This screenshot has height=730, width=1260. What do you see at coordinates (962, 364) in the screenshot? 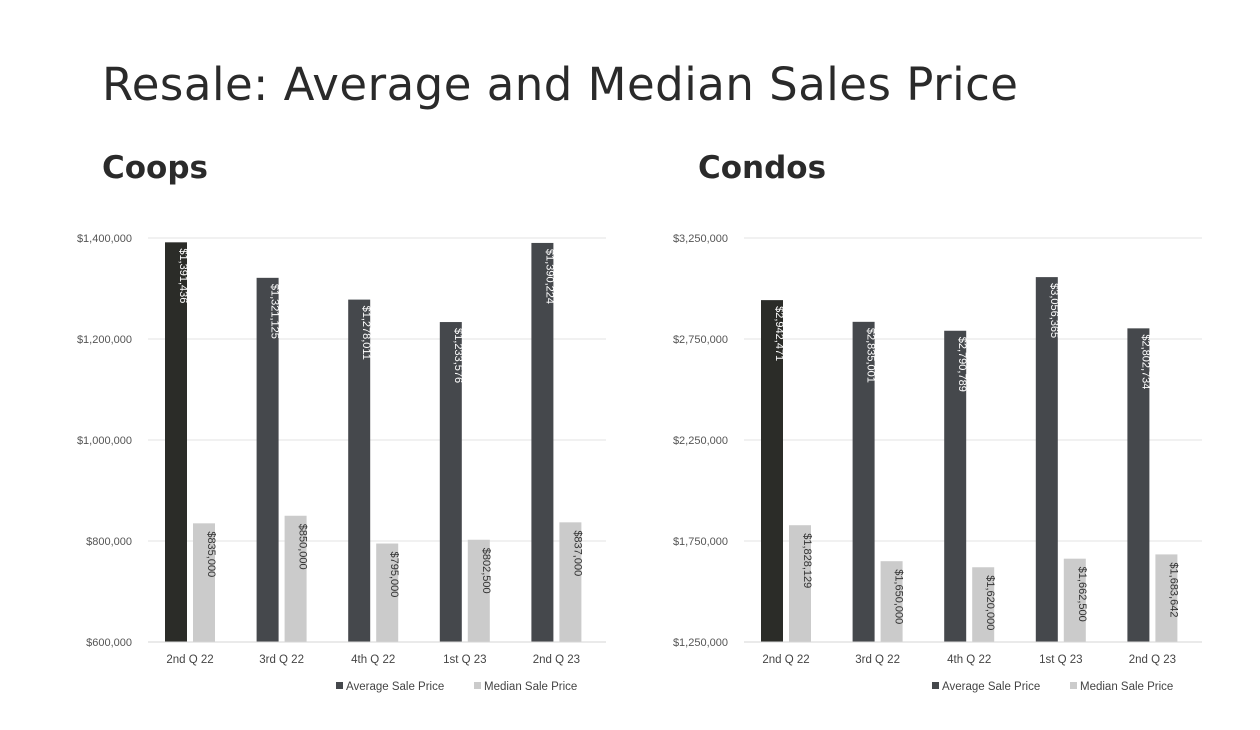
I see `average-price-label: $2,790,789` at bounding box center [962, 364].